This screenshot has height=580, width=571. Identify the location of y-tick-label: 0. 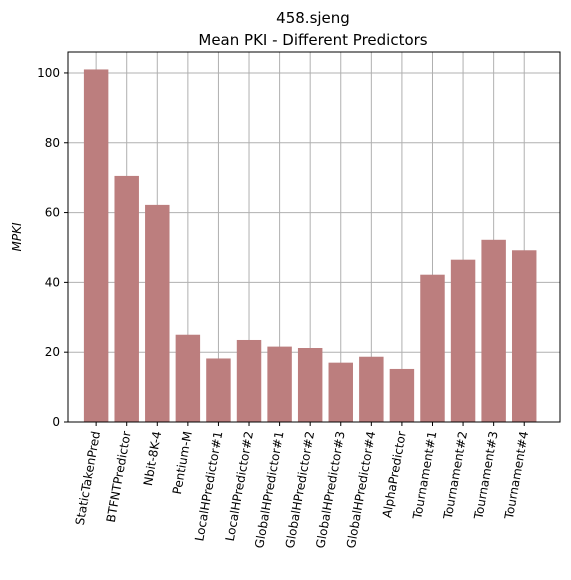
(56, 422).